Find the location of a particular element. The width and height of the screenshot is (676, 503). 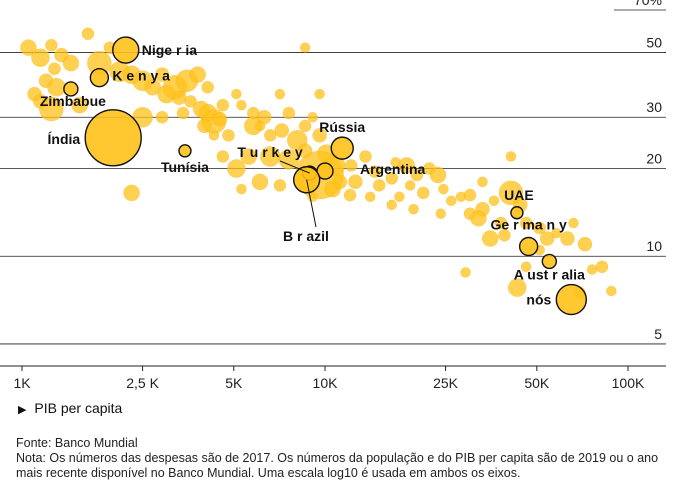

country-label: Zimbabue is located at coordinates (73, 101).